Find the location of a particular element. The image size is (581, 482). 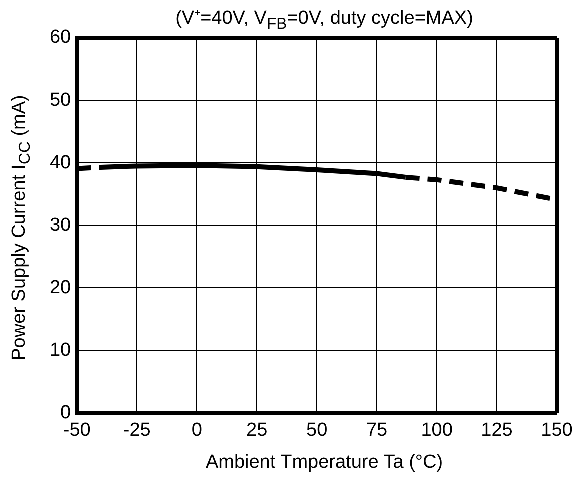

x-tick-label: 0 is located at coordinates (197, 430).